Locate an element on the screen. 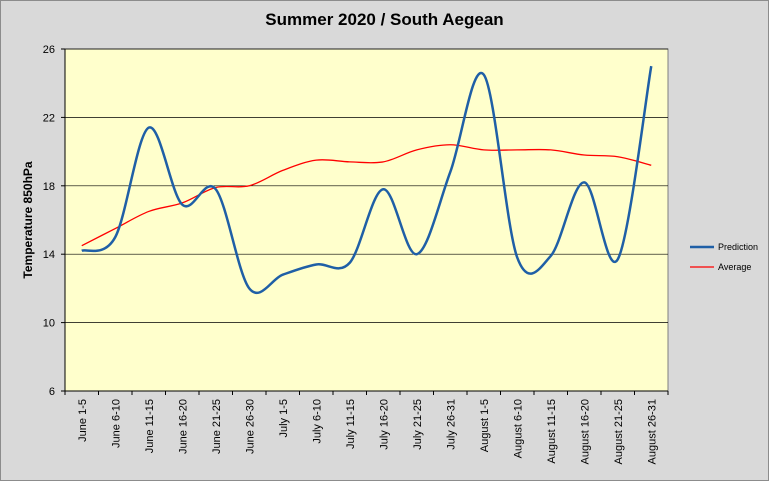 The width and height of the screenshot is (769, 481). x-tick-label: August 21-25 is located at coordinates (619, 431).